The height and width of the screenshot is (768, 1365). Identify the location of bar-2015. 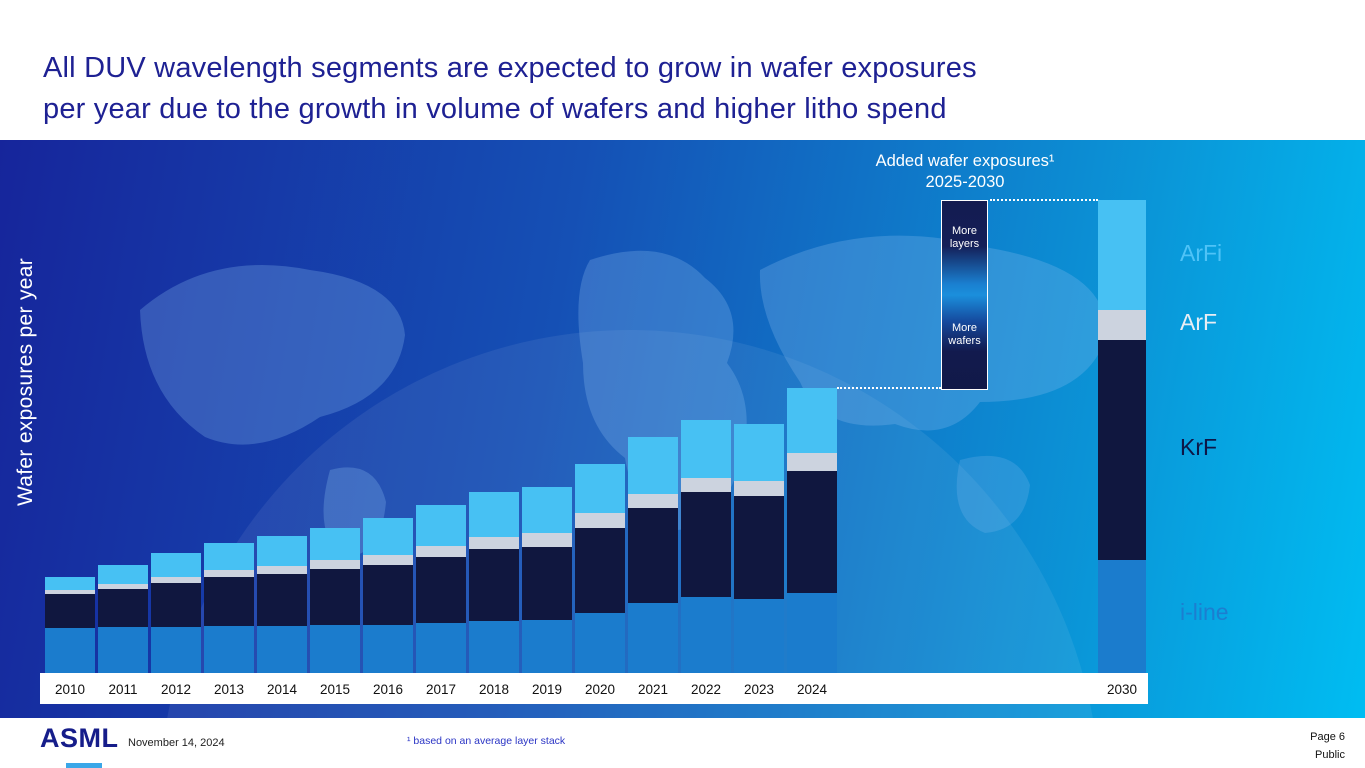
(335, 600).